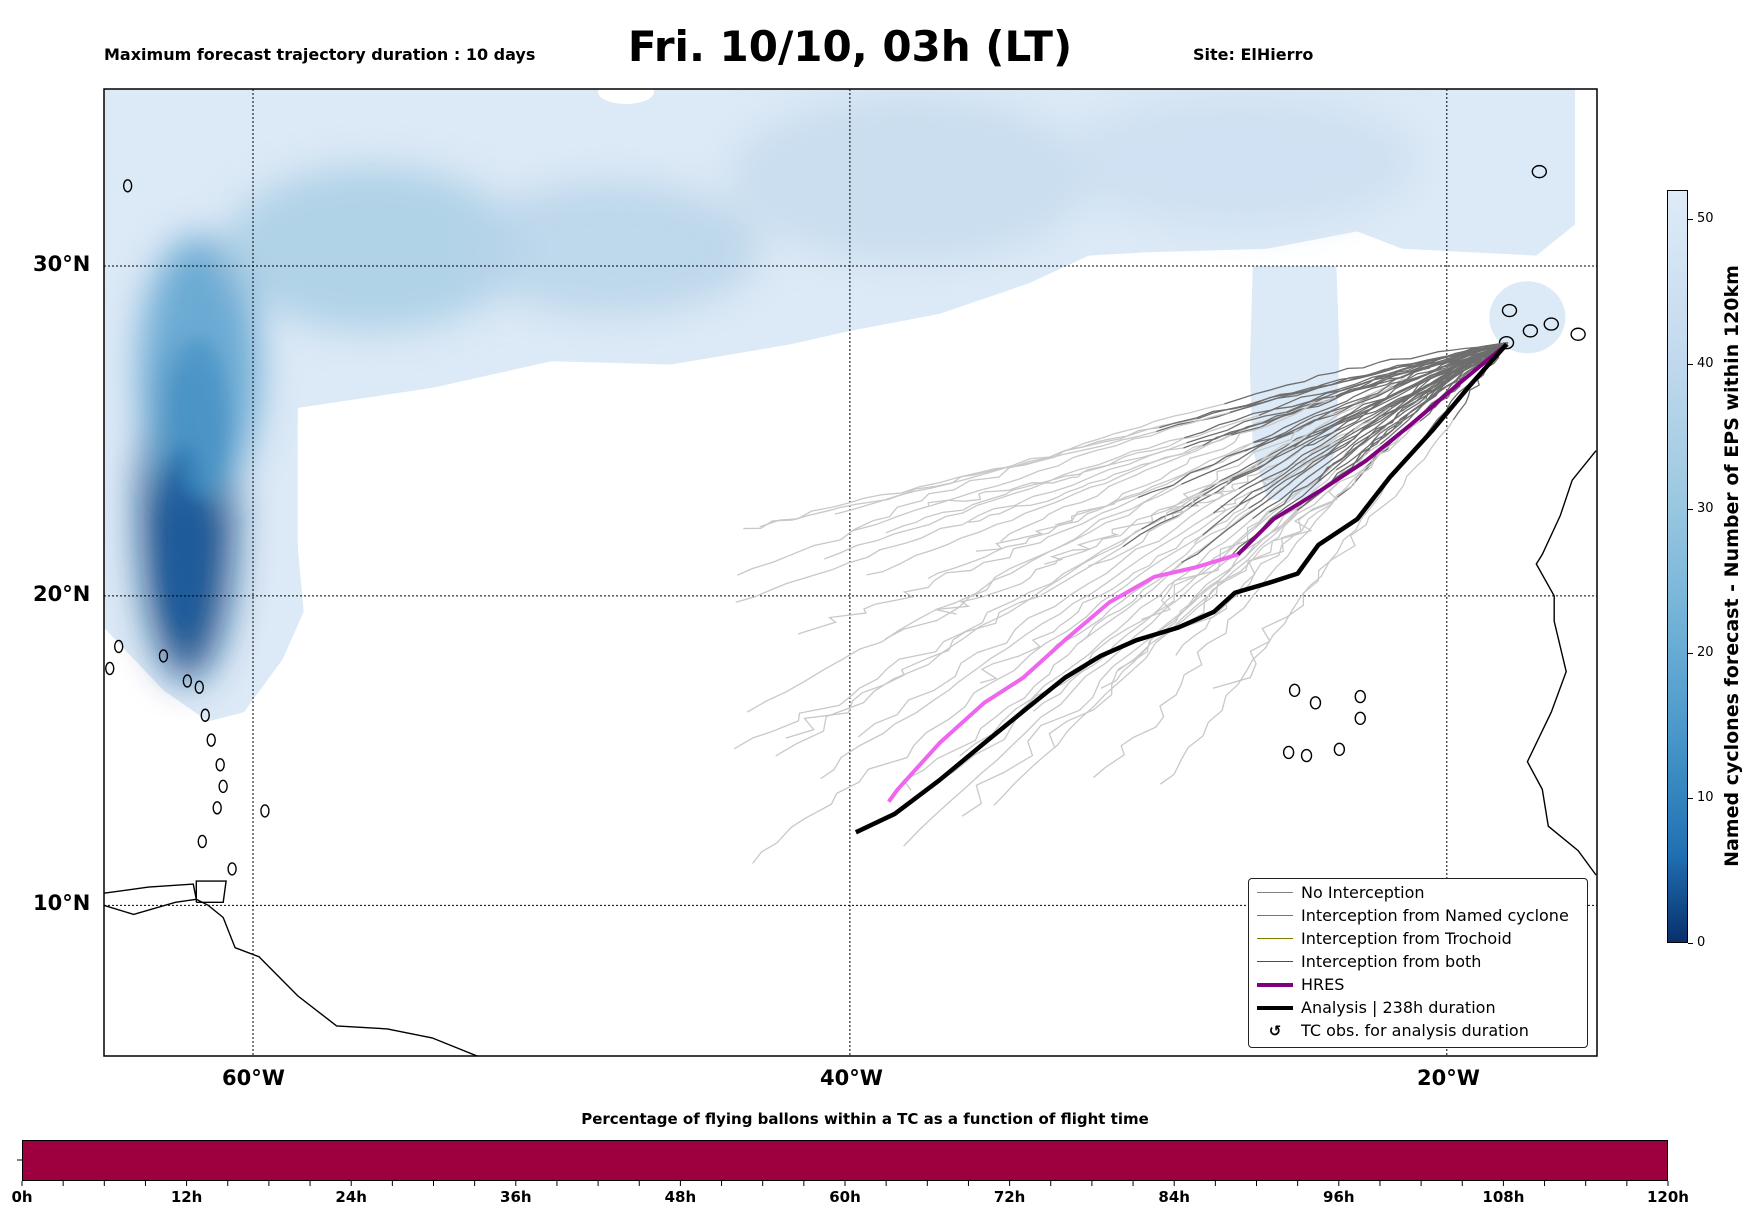 This screenshot has width=1748, height=1213. Describe the element at coordinates (1701, 797) in the screenshot. I see `colorbar-tick-label: 10` at that location.